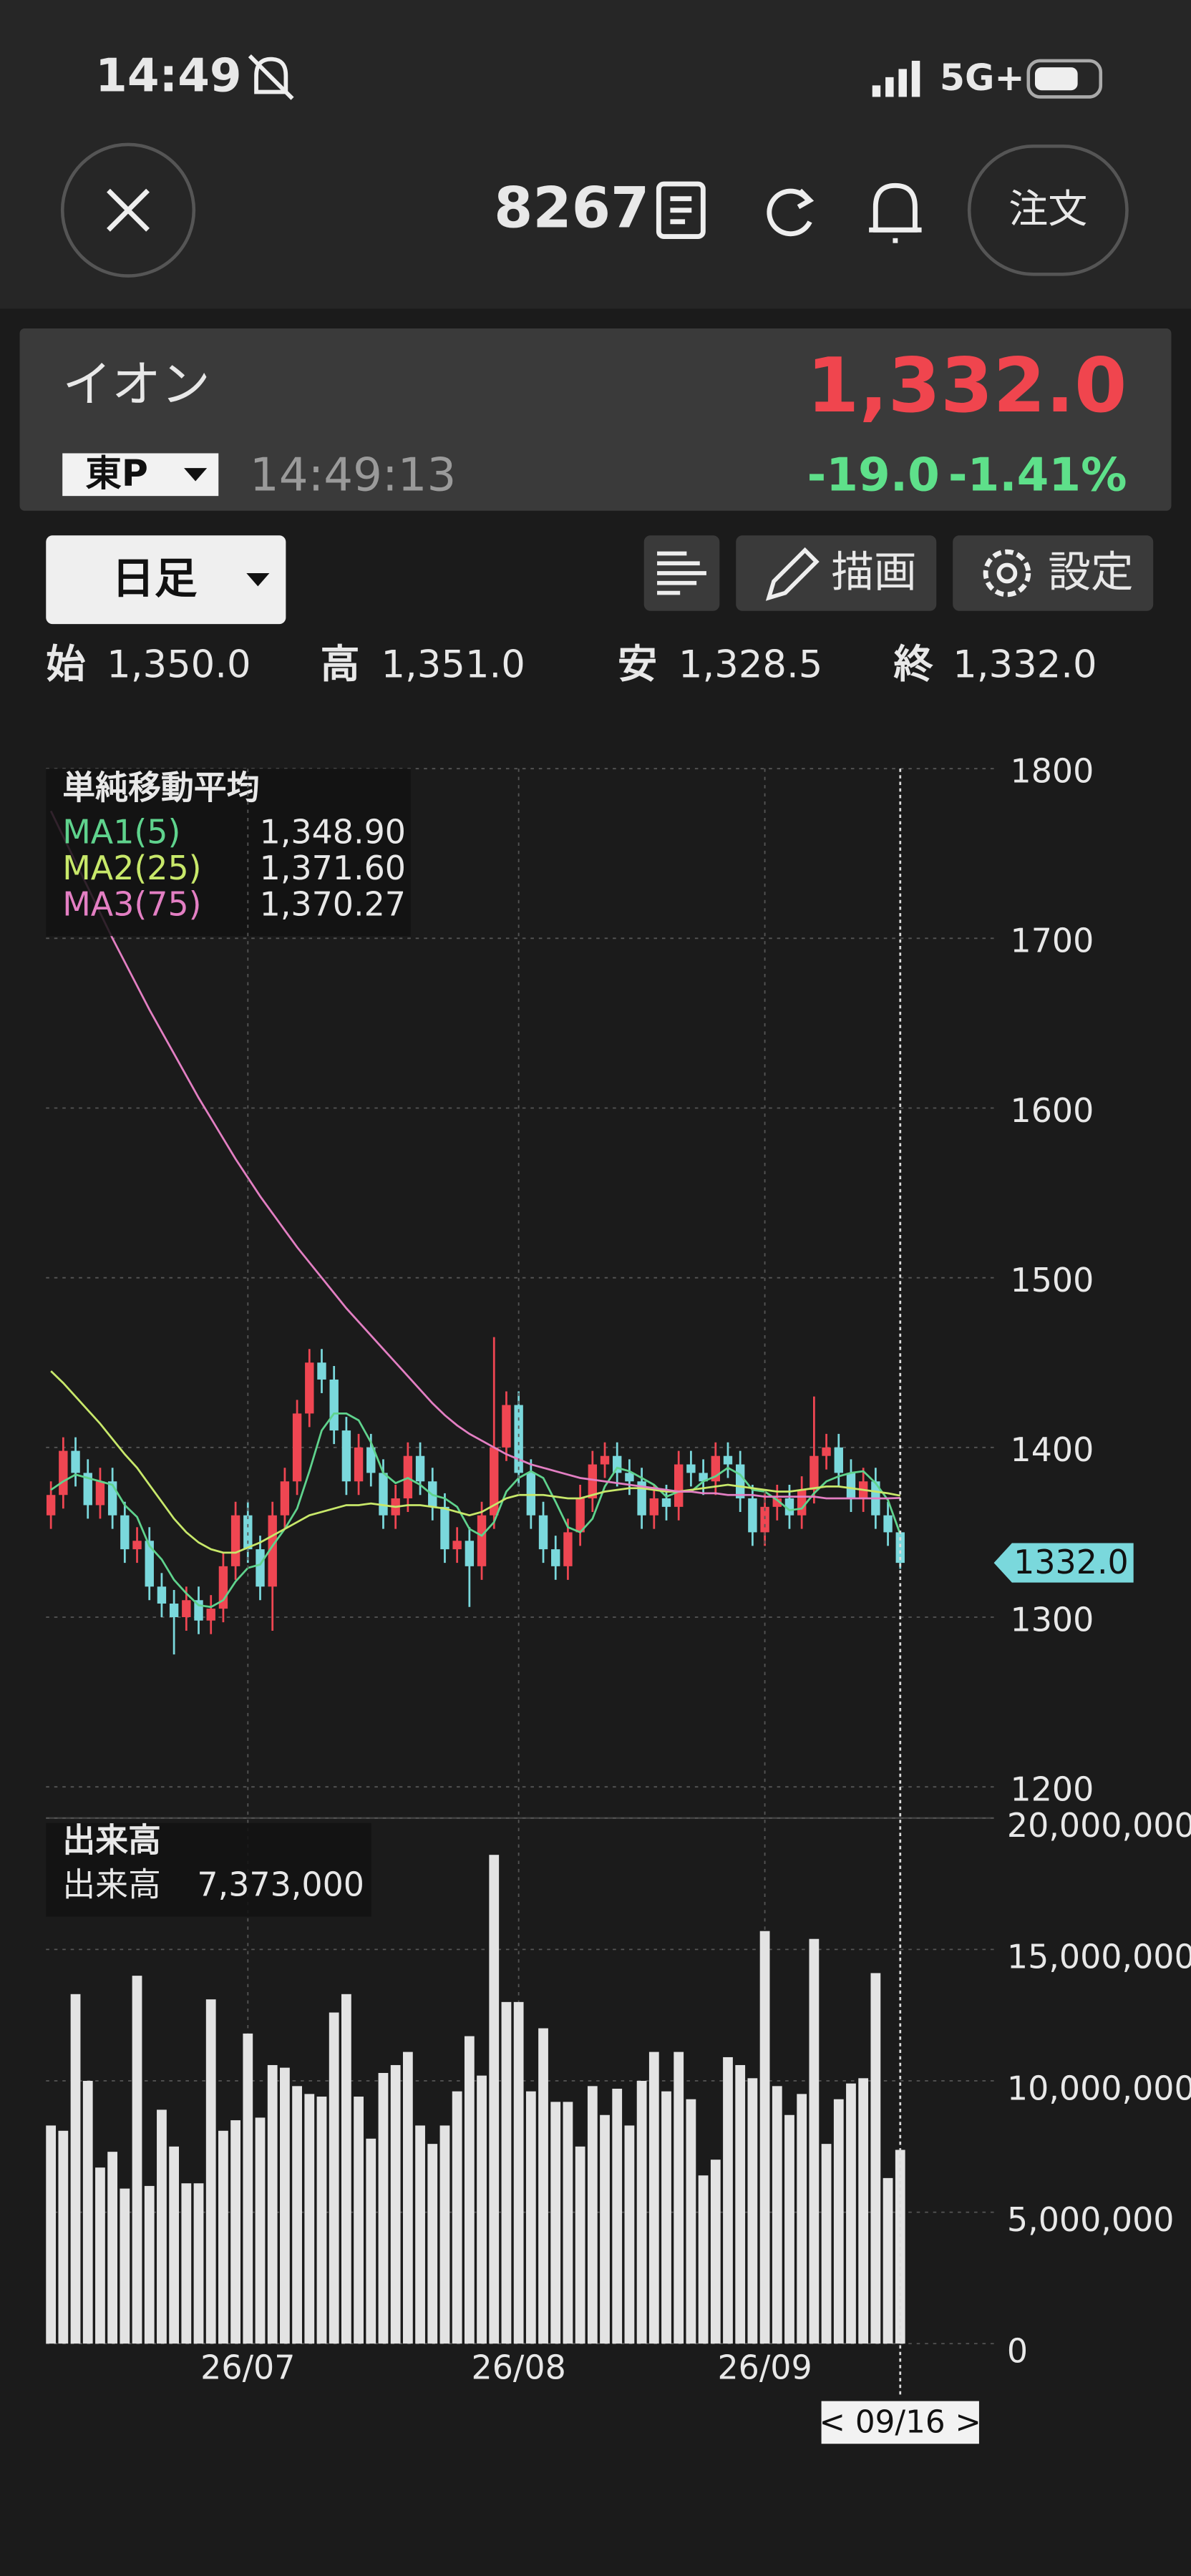 The width and height of the screenshot is (1191, 2576). Describe the element at coordinates (681, 210) in the screenshot. I see `memo-button` at that location.